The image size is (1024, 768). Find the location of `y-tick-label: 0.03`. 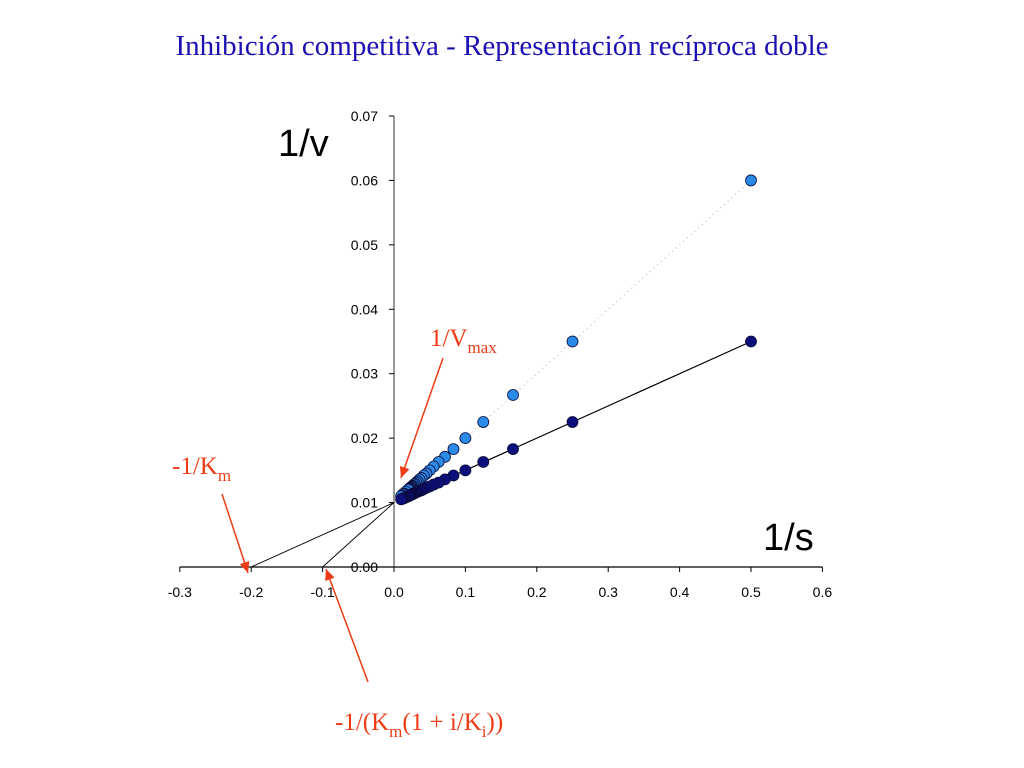

y-tick-label: 0.03 is located at coordinates (364, 374).